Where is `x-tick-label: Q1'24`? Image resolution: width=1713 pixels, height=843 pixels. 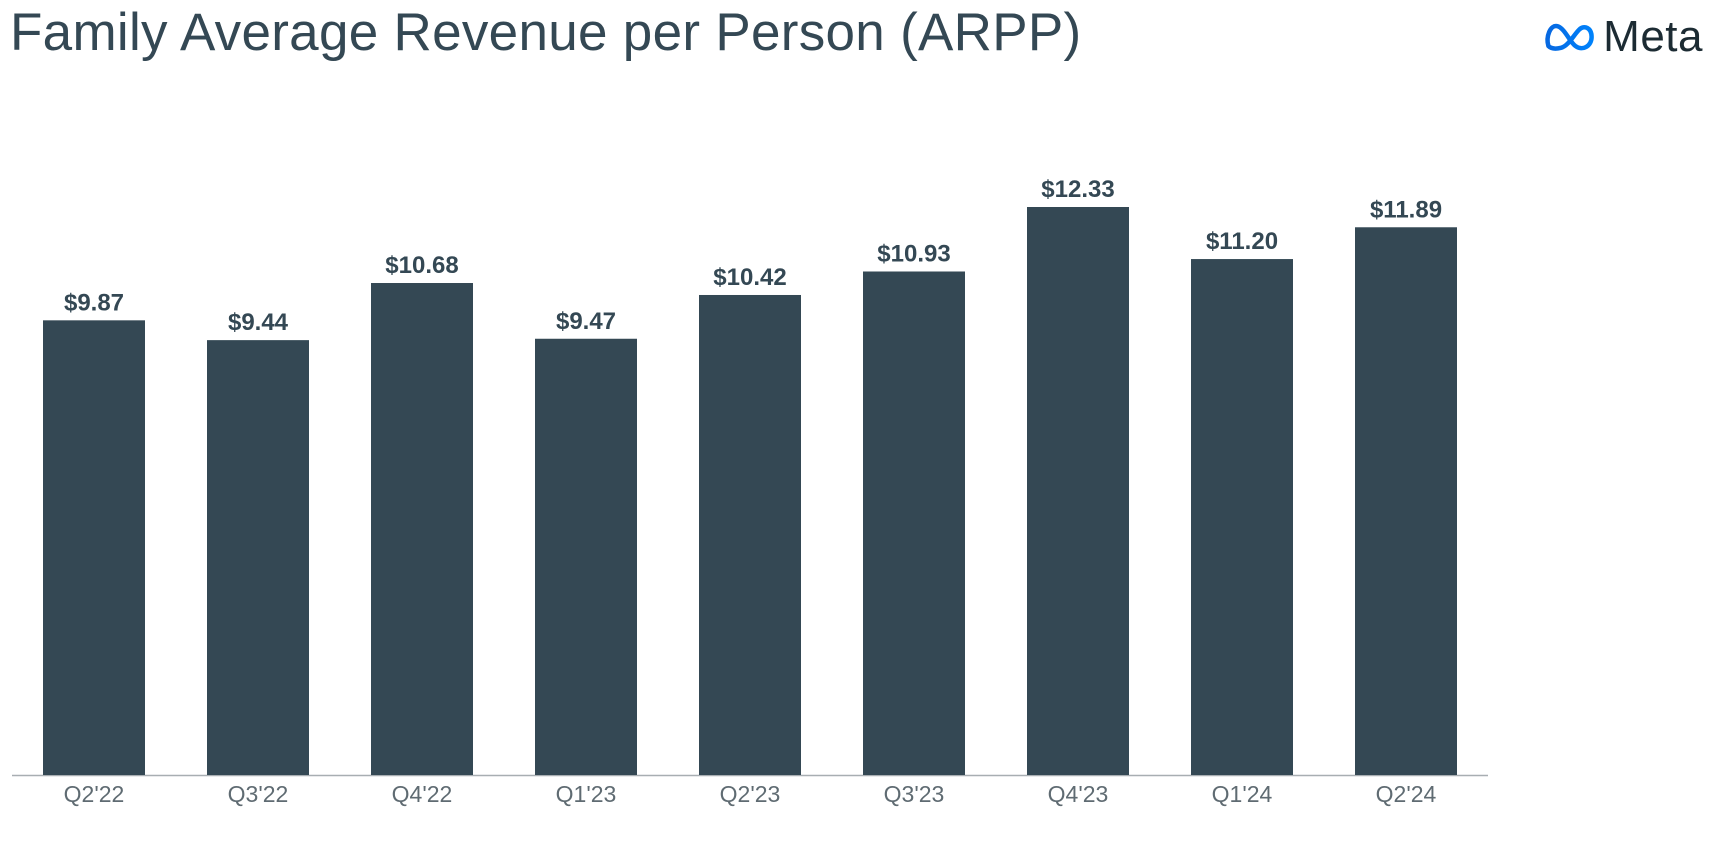
x-tick-label: Q1'24 is located at coordinates (1242, 794).